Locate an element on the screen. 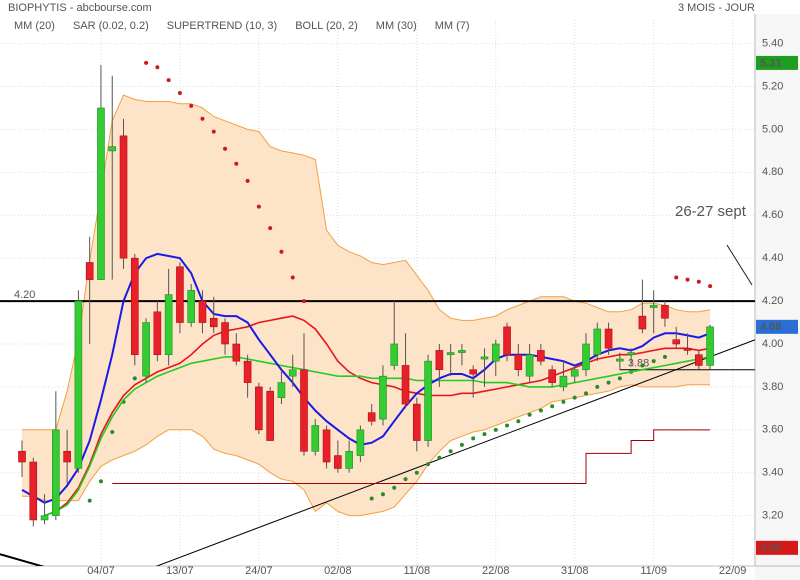 The width and height of the screenshot is (800, 580). y-tick-label: 3.40 is located at coordinates (772, 473).